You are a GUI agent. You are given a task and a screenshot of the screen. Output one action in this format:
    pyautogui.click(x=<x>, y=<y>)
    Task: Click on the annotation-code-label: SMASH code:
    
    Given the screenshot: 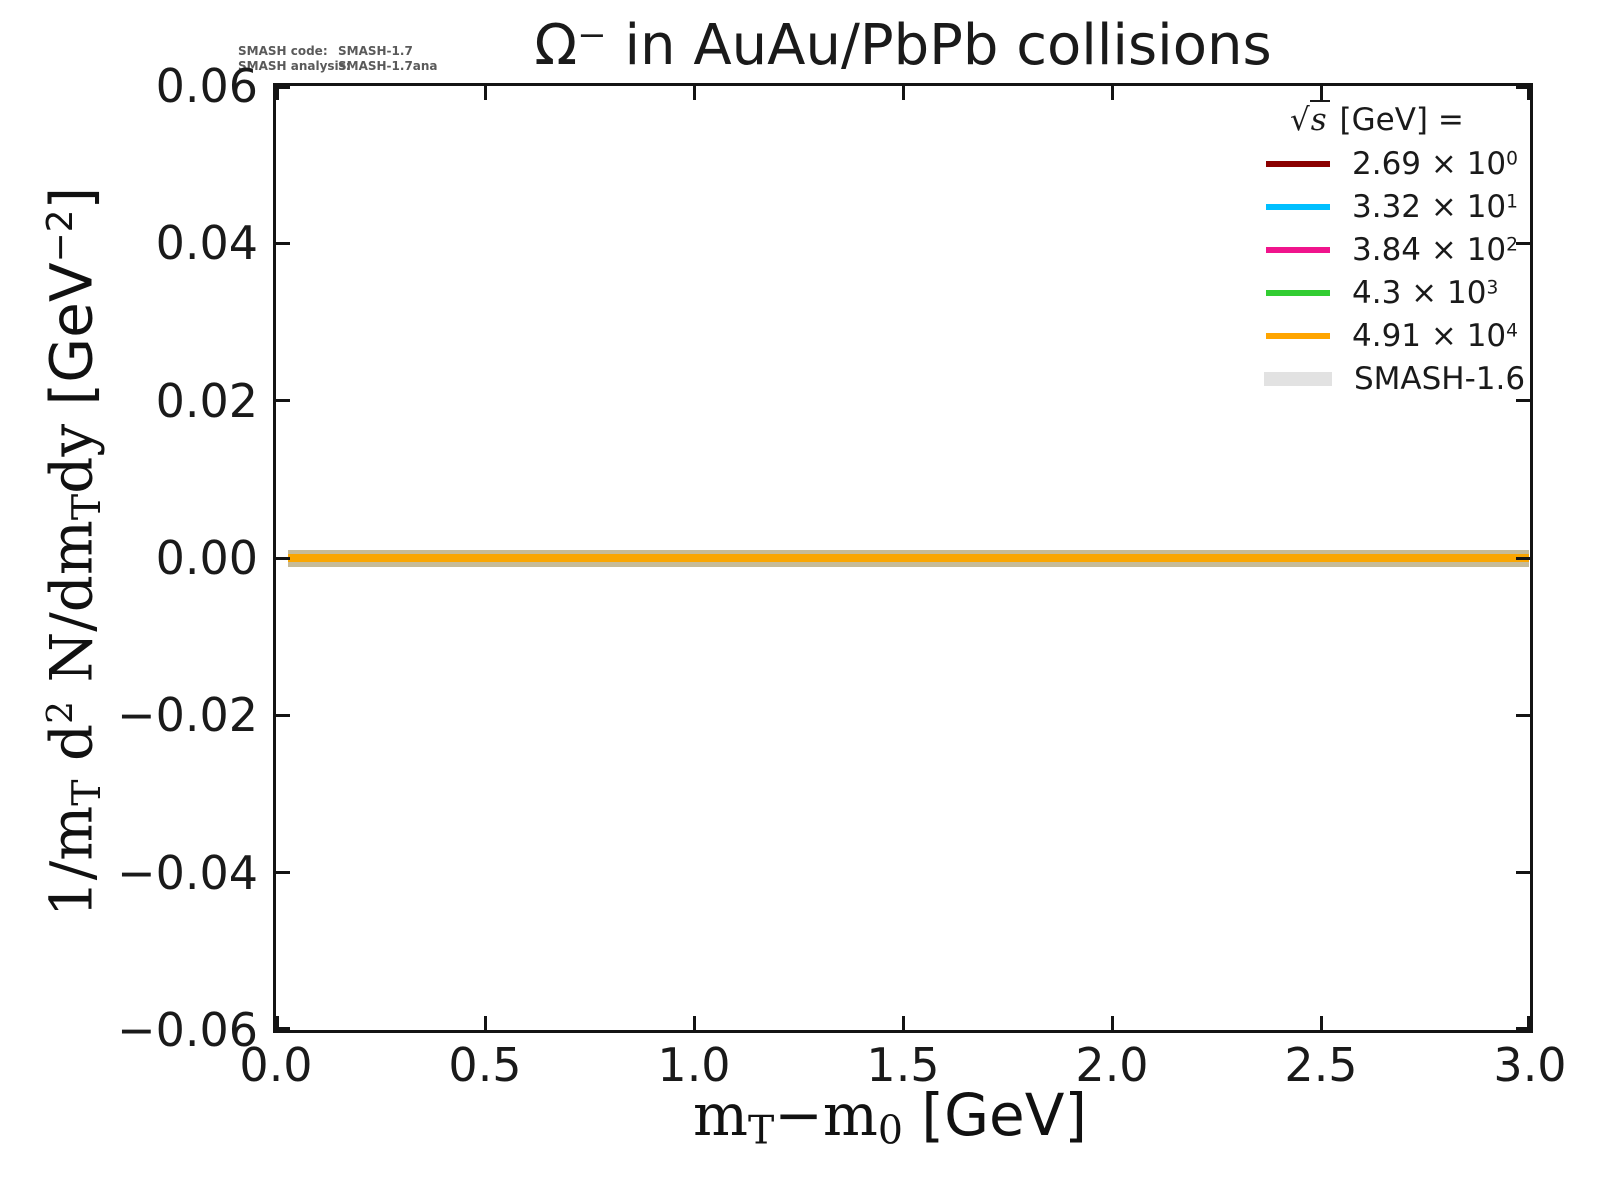 What is the action you would take?
    pyautogui.click(x=283, y=51)
    